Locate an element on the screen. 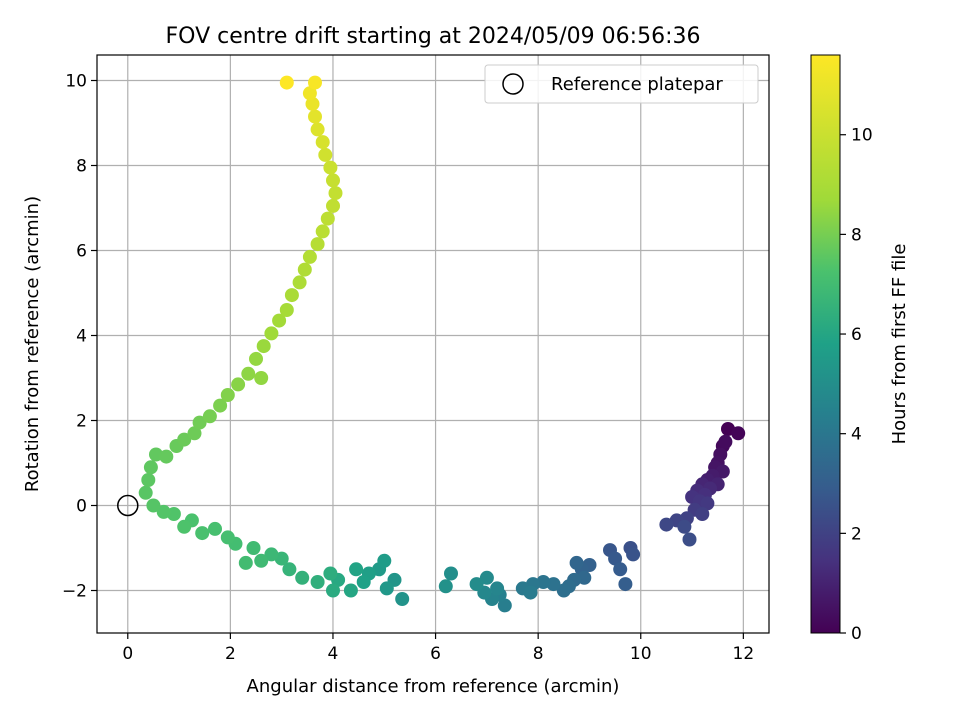  legend-box is located at coordinates (621, 84).